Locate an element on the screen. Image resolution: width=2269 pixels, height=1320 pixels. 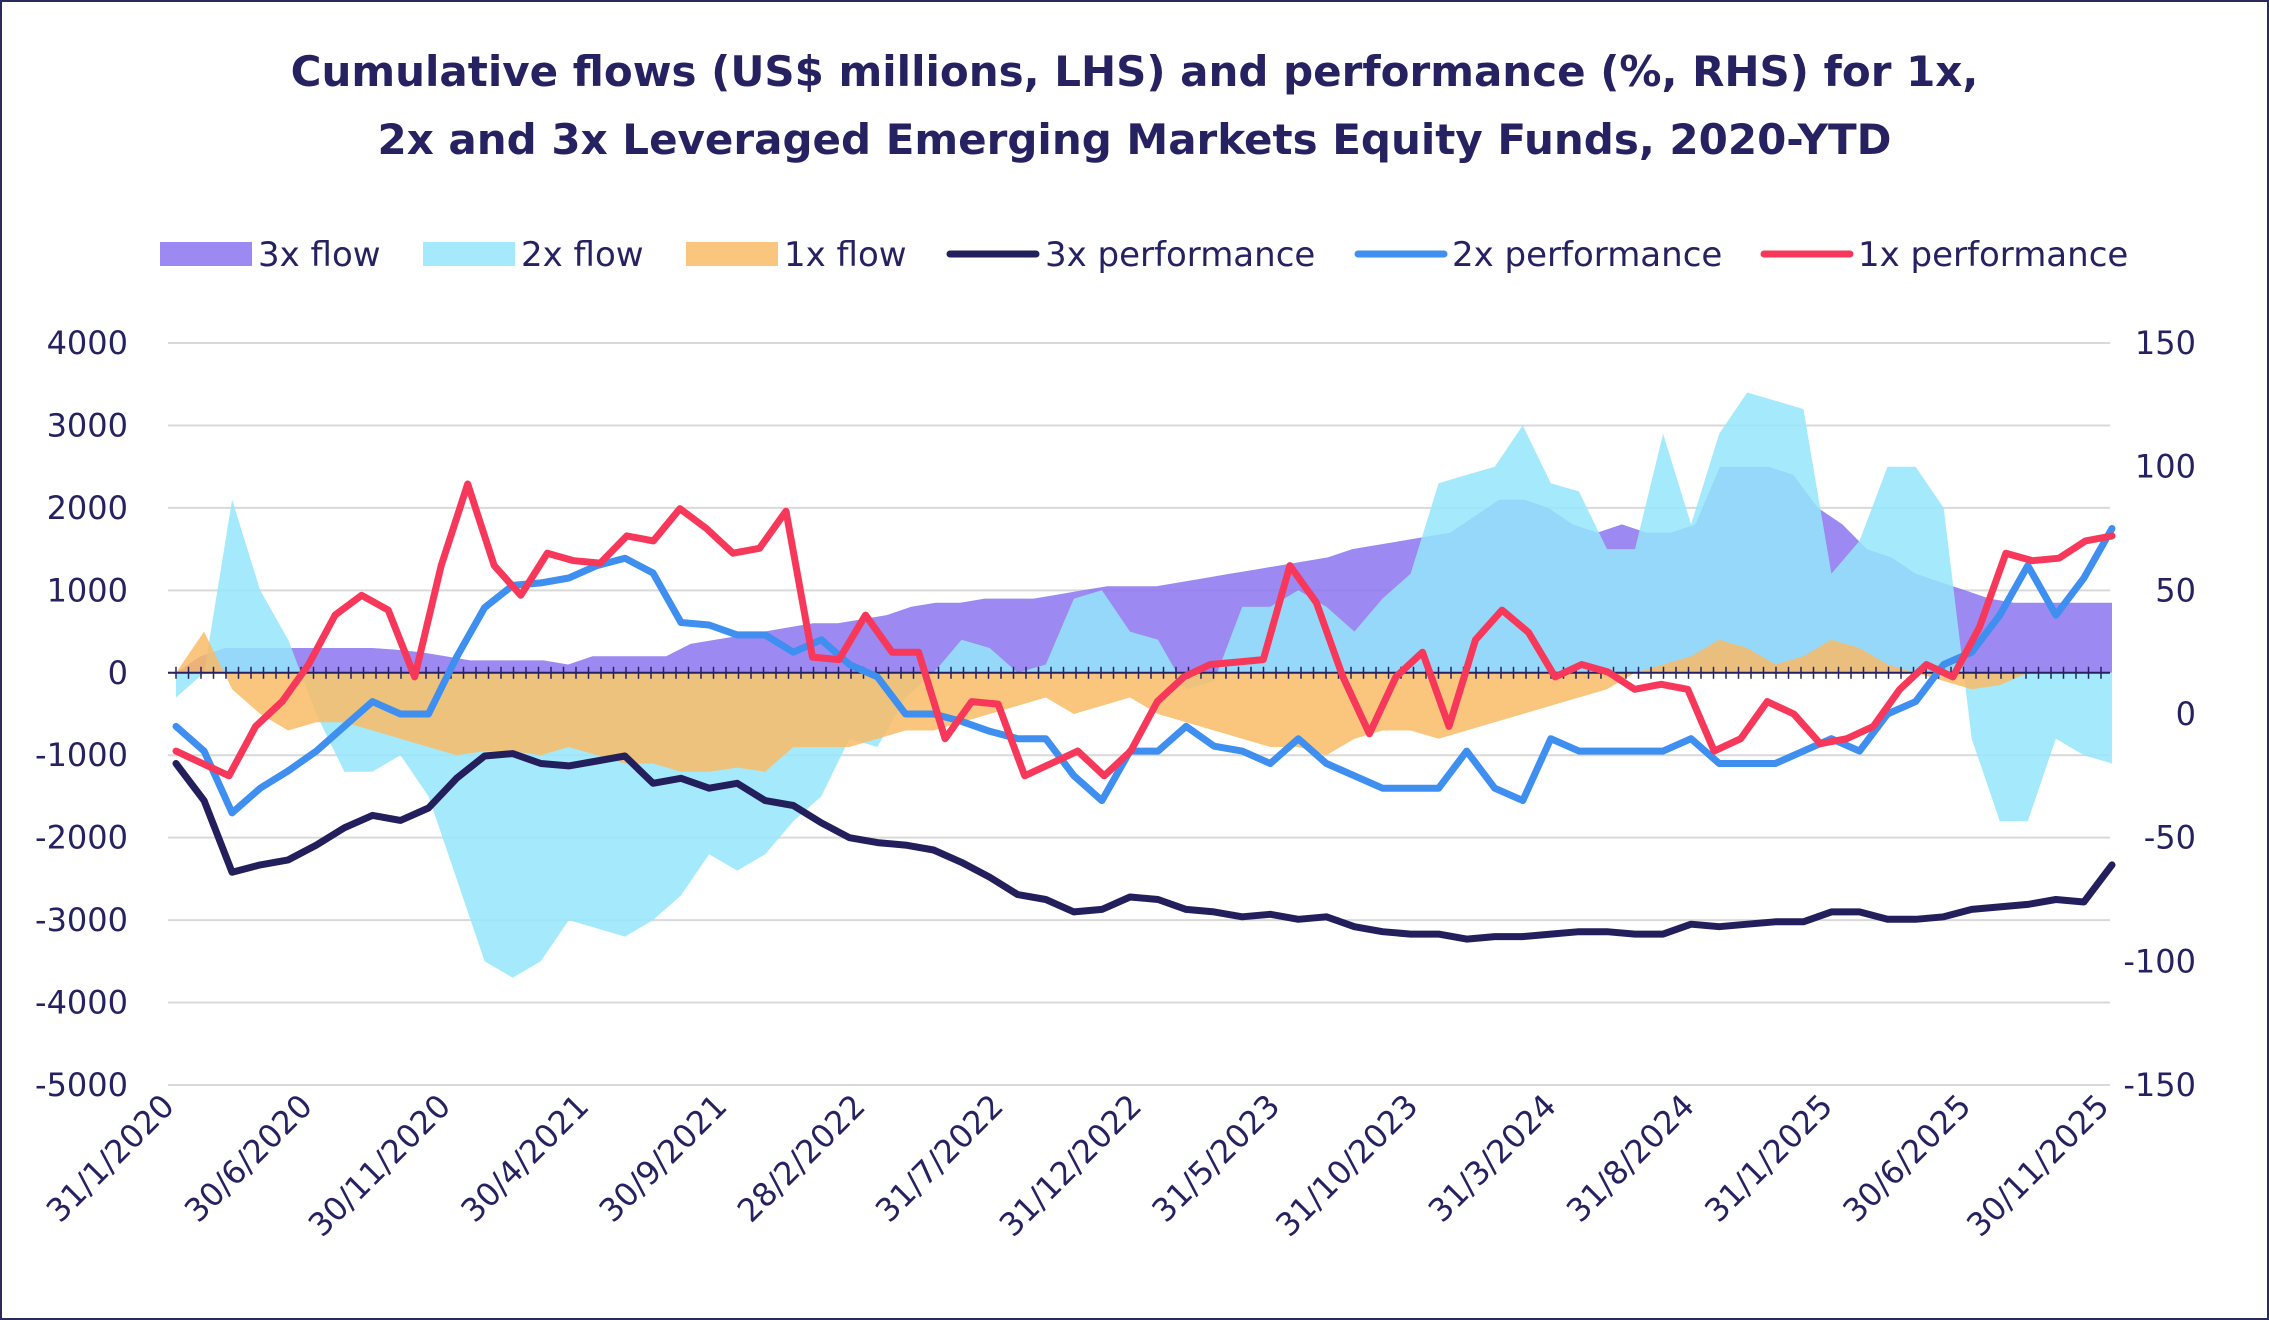
right-axis-ticks: 150 100 50 0 -50 -100 -150 is located at coordinates (2159, 714).